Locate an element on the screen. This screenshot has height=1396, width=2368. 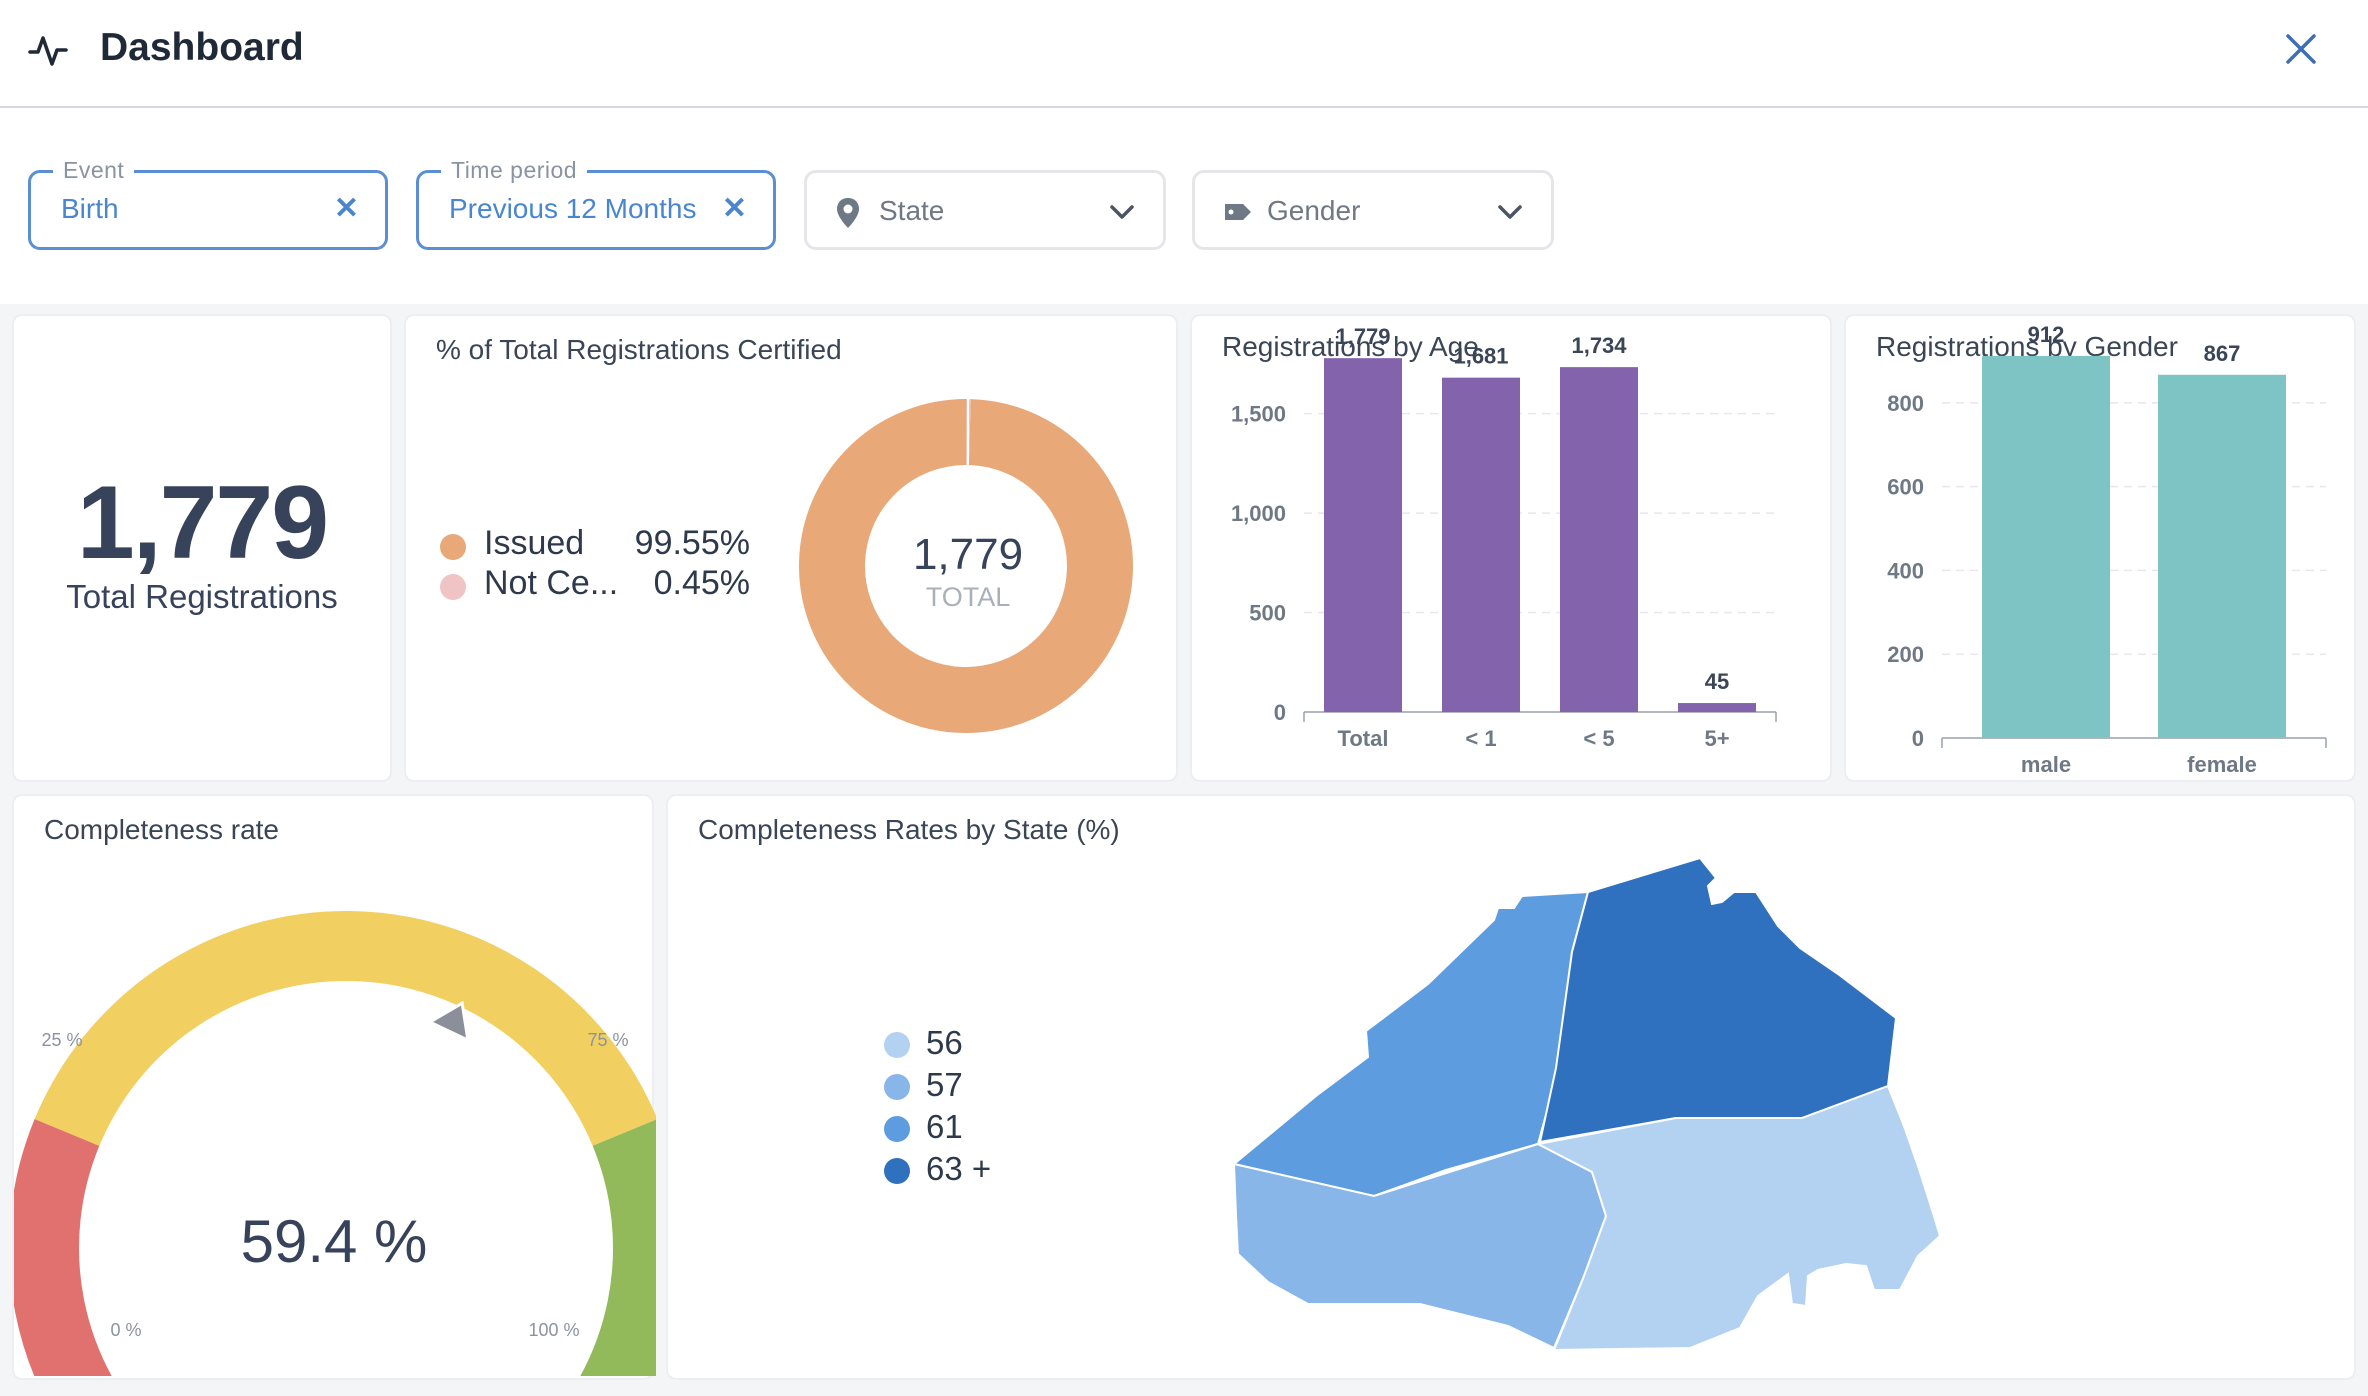
completeness-gauge: 59.4 % 0 % 25 % 75 % 100 % is located at coordinates (335, 1143).